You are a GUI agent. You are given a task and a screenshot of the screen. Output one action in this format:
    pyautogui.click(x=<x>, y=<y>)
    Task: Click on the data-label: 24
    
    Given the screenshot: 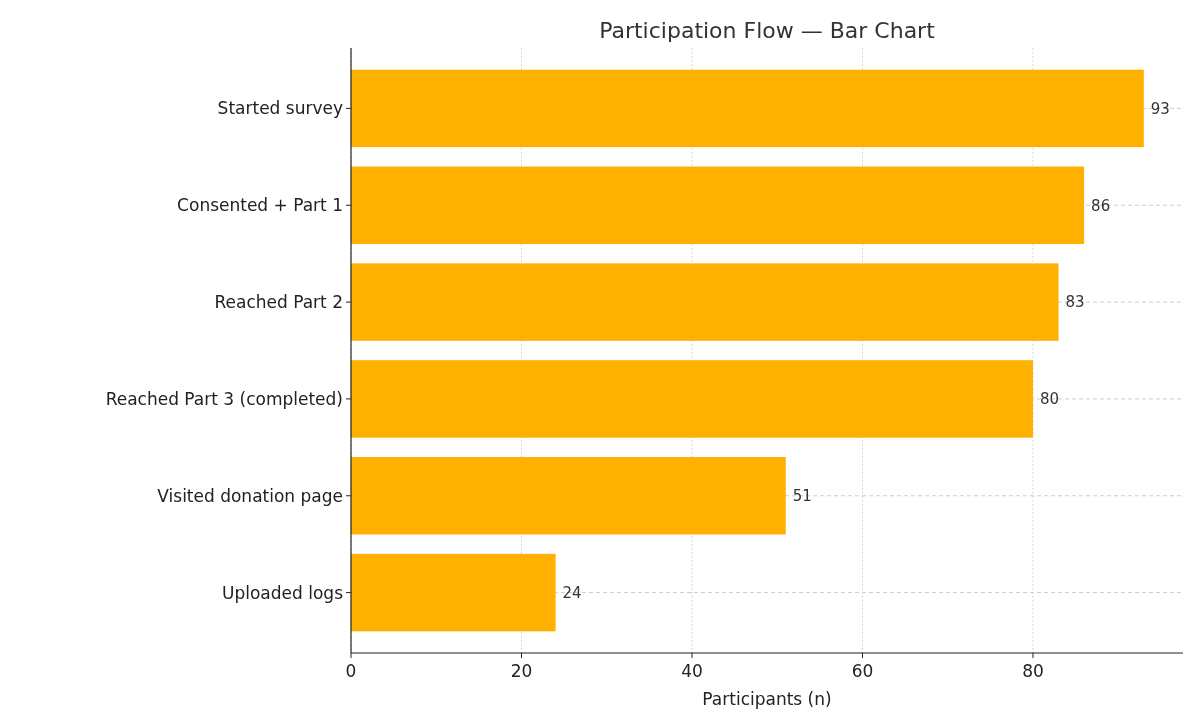 What is the action you would take?
    pyautogui.click(x=572, y=592)
    